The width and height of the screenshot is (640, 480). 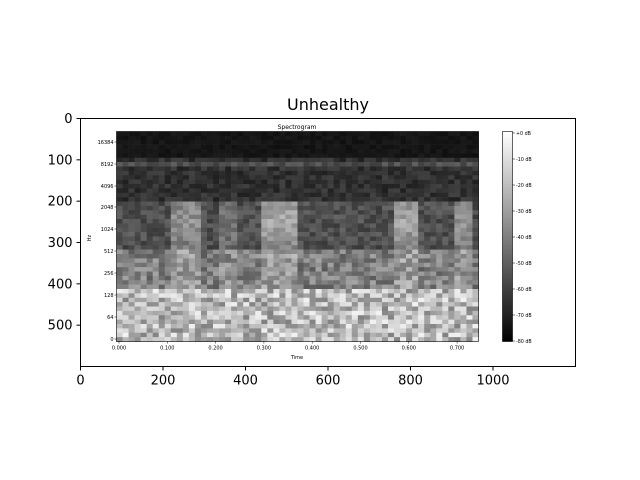 What do you see at coordinates (167, 349) in the screenshot?
I see `spectrogram-x-tick-label: 0.100` at bounding box center [167, 349].